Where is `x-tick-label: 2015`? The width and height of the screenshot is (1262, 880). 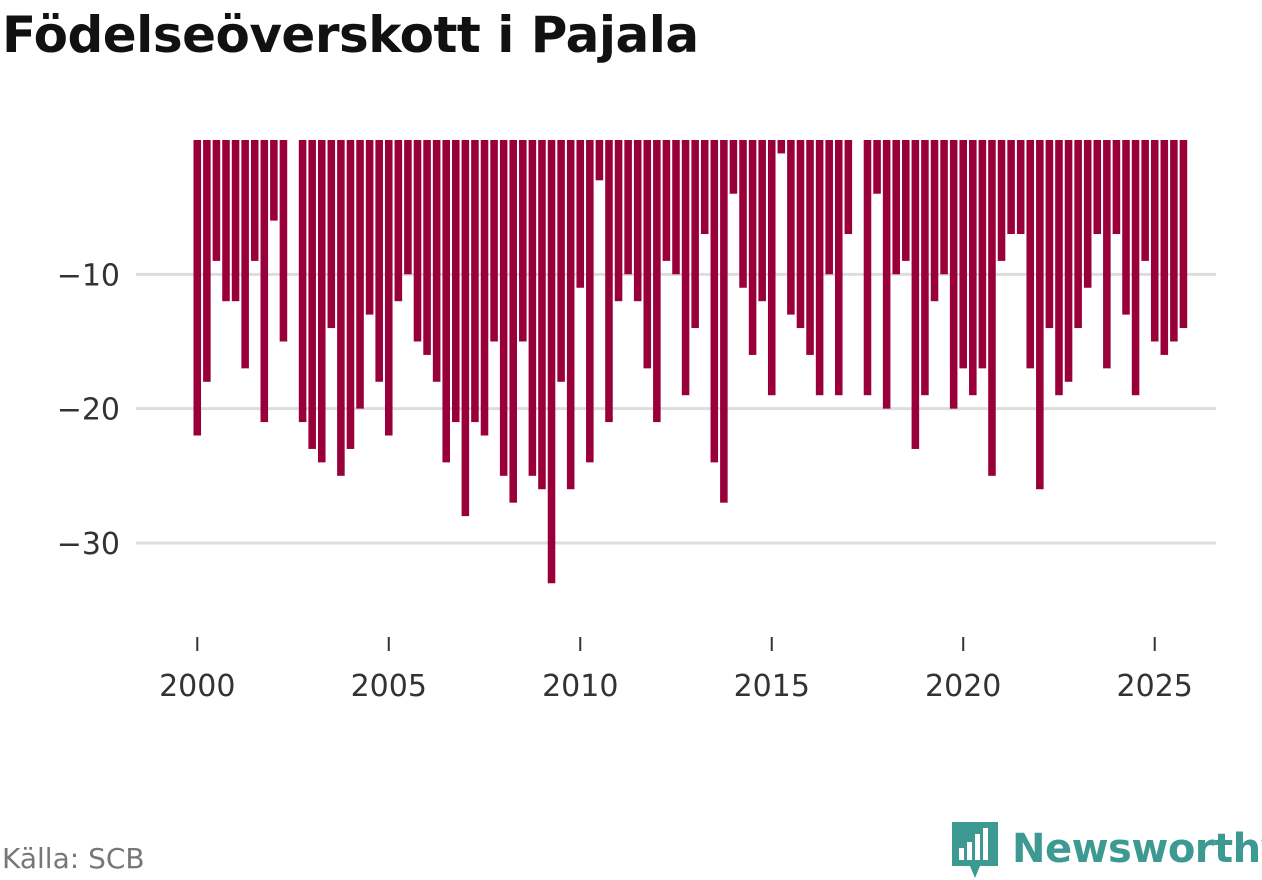
x-tick-label: 2015 is located at coordinates (772, 686).